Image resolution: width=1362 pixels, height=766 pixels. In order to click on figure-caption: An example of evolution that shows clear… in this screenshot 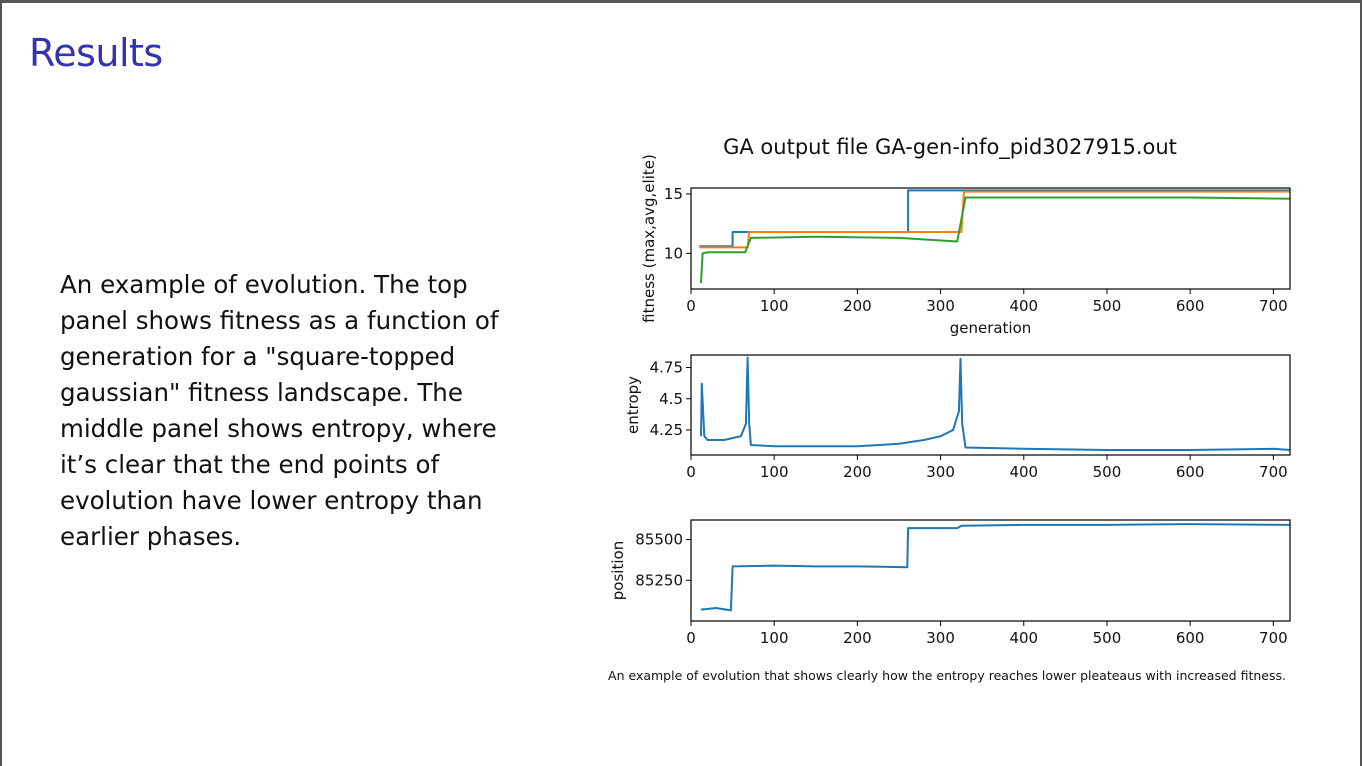, I will do `click(947, 675)`.